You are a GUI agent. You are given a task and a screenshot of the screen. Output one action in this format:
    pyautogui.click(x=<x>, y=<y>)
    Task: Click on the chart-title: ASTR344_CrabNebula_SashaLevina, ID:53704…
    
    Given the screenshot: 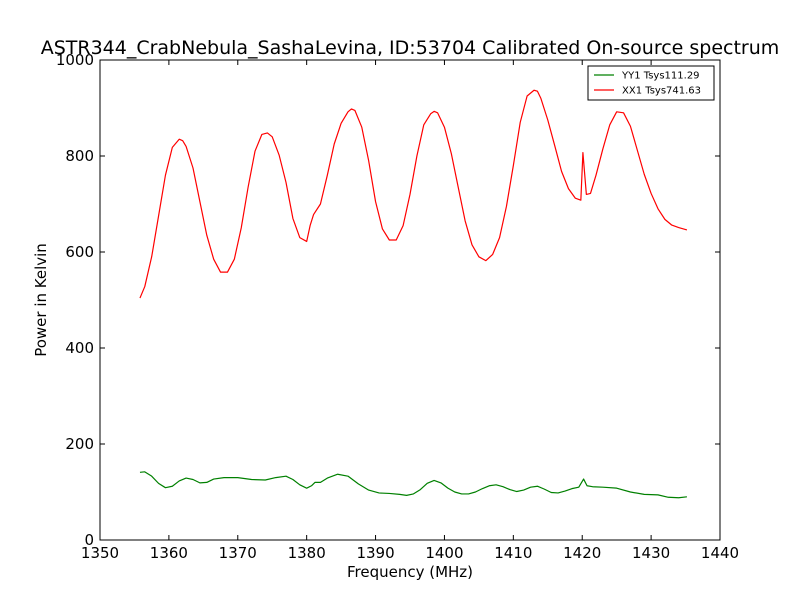 What is the action you would take?
    pyautogui.click(x=410, y=48)
    